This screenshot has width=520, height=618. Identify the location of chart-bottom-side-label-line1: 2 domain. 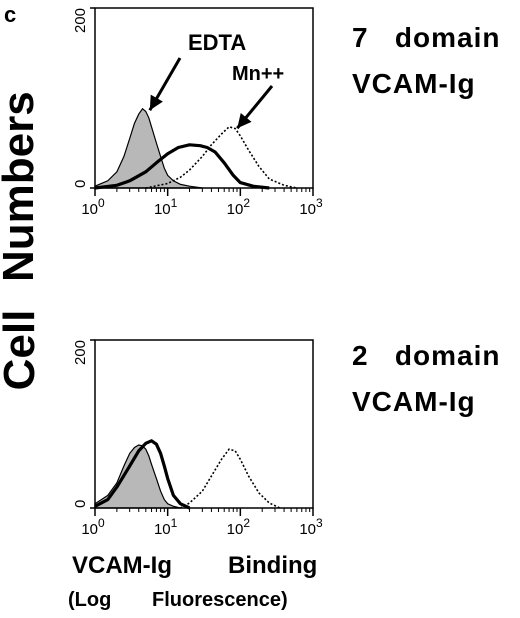
(426, 355).